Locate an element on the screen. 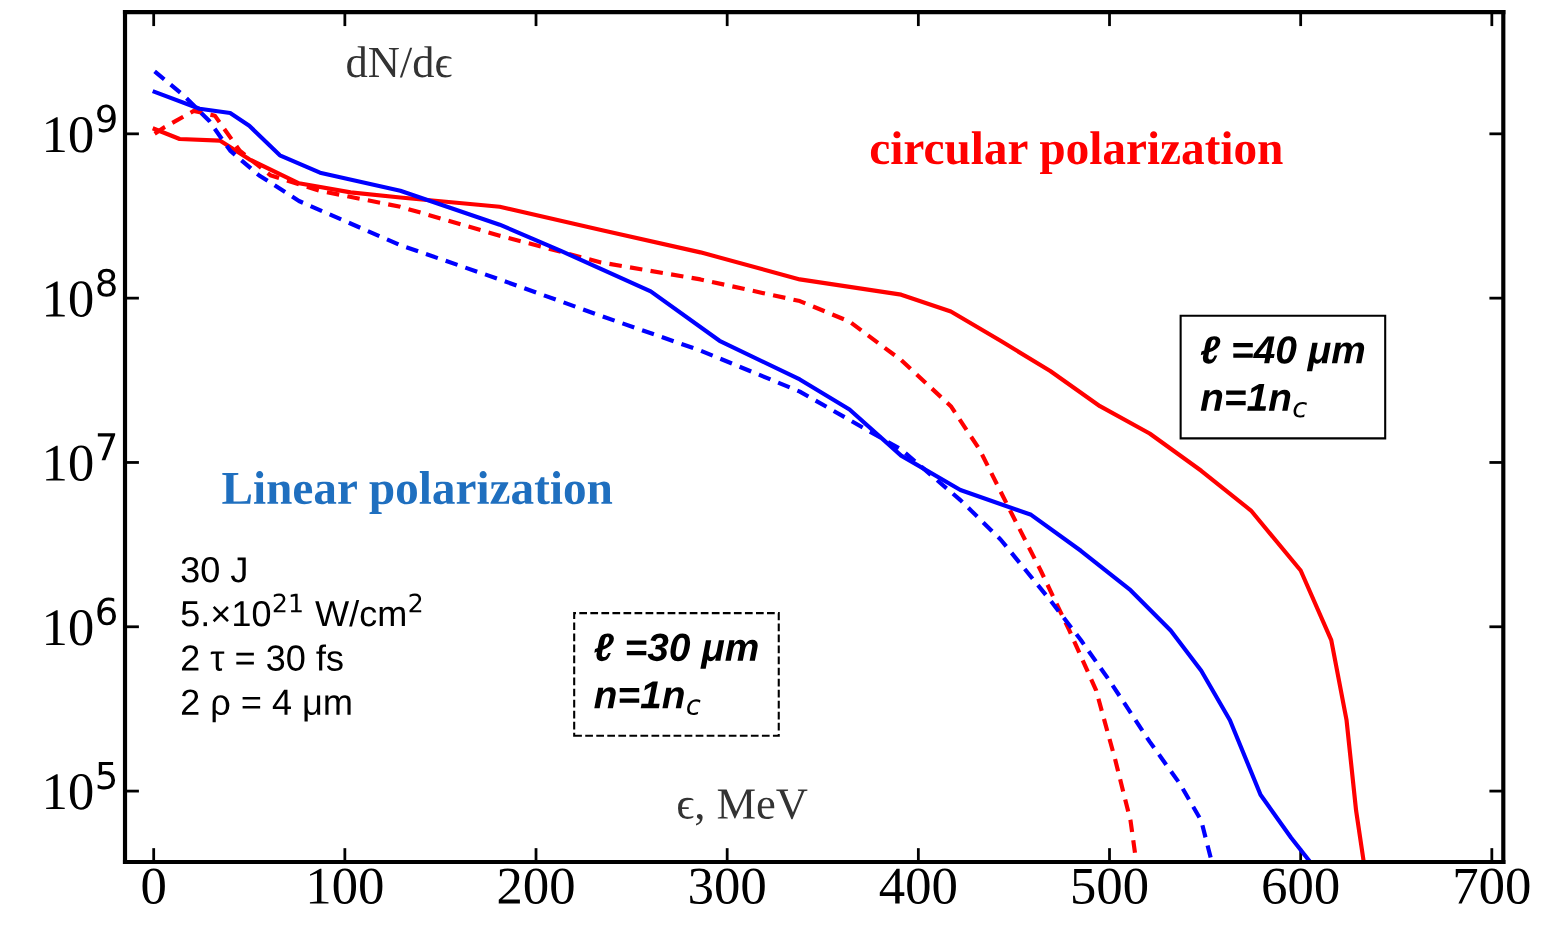  x-tick-label: 500 is located at coordinates (1110, 886).